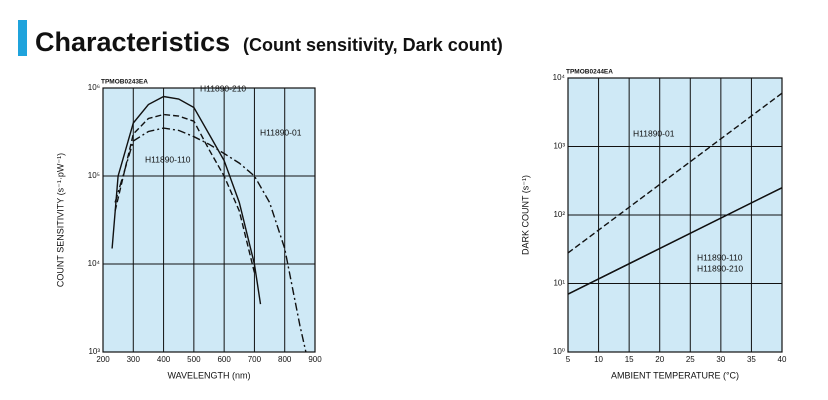  What do you see at coordinates (675, 375) in the screenshot?
I see `x-axis-label: AMBIENT TEMPERATURE (°C)` at bounding box center [675, 375].